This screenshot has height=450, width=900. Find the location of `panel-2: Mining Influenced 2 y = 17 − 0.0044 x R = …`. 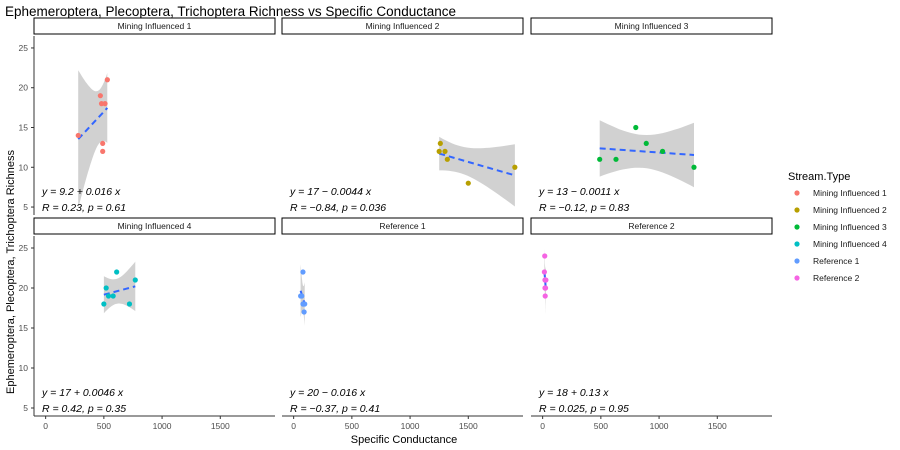

panel-2: Mining Influenced 2 y = 17 − 0.0044 x R = … is located at coordinates (402, 115).